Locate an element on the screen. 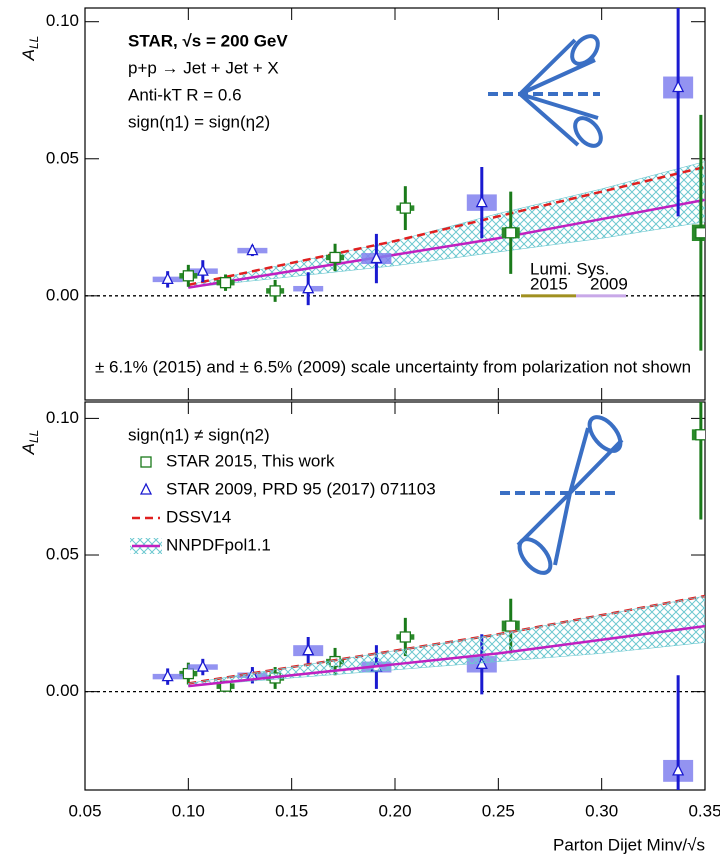  x-tick-label: 0.20 is located at coordinates (394, 810).